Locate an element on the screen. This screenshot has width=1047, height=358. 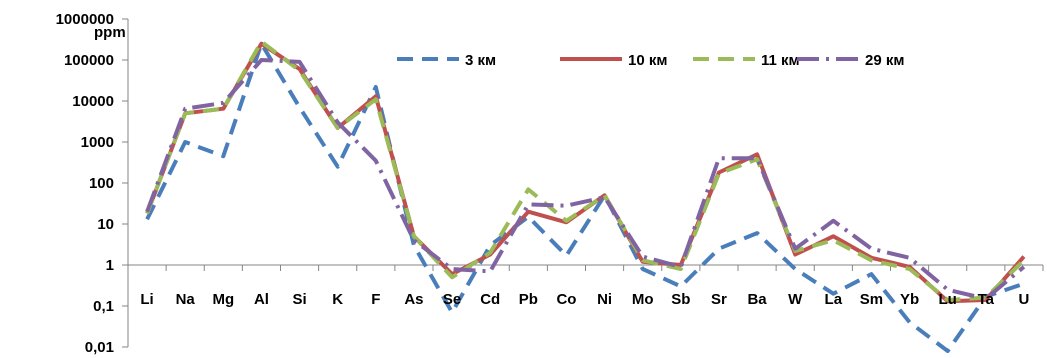
y-tick-label: 100000 is located at coordinates (89, 60).